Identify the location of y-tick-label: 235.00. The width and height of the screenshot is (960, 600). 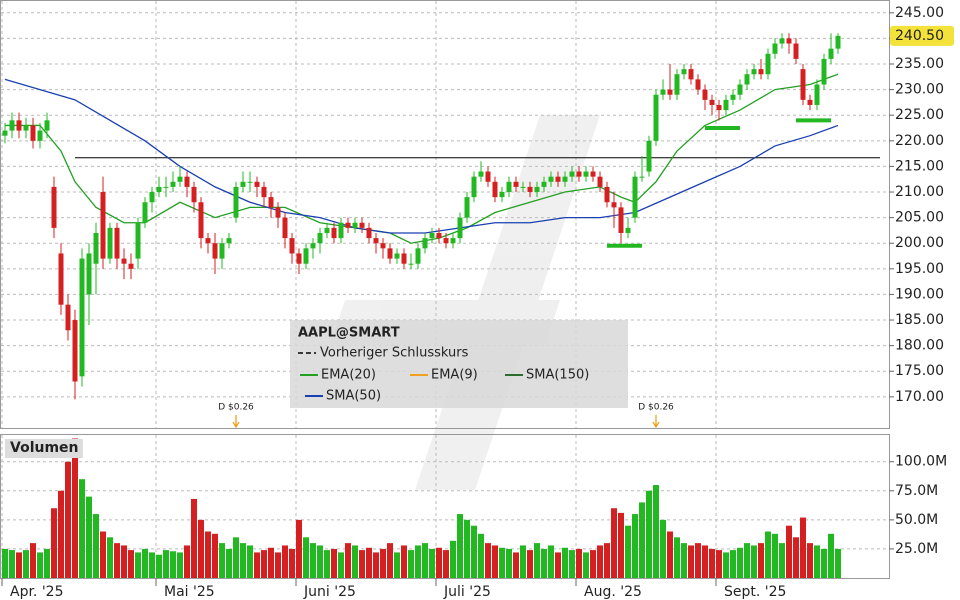
(919, 64).